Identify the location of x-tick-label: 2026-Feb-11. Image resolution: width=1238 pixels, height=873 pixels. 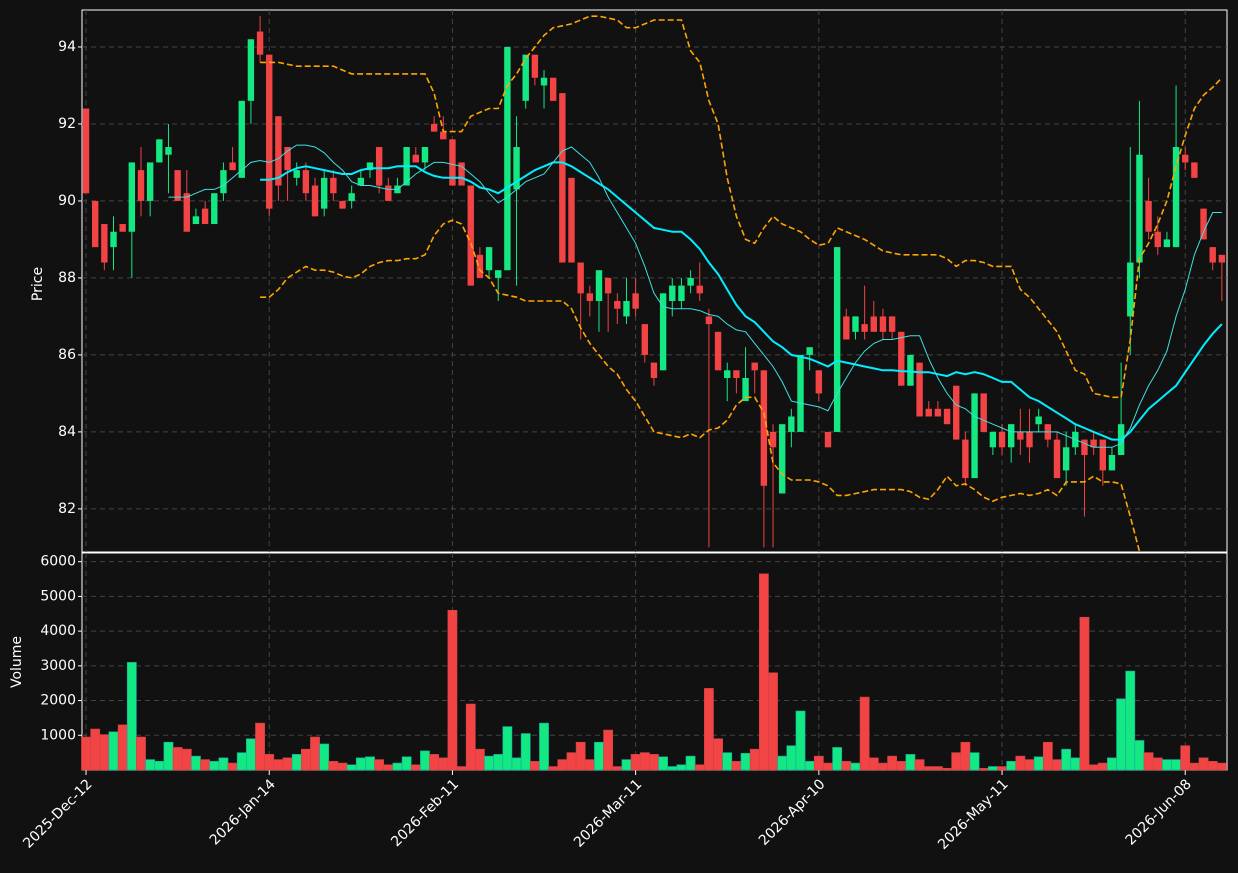
(425, 813).